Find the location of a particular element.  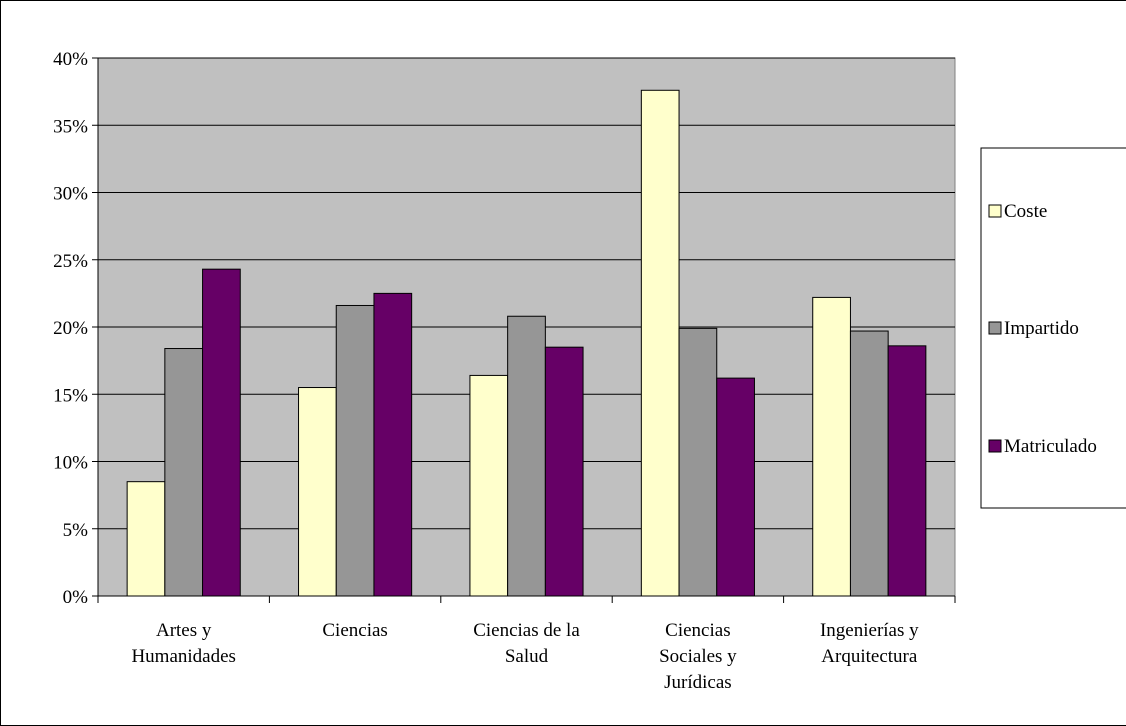

x-category-label: Ciencias is located at coordinates (354, 630).